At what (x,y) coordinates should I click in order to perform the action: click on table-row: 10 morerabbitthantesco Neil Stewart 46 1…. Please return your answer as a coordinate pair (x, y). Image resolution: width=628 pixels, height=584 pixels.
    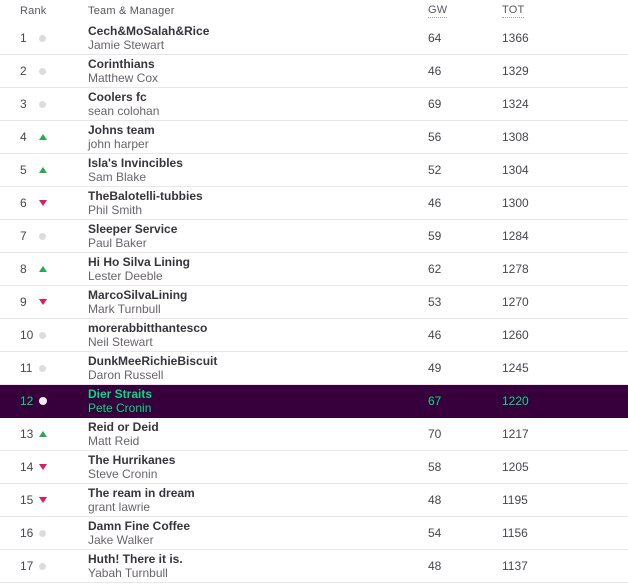
    Looking at the image, I should click on (314, 335).